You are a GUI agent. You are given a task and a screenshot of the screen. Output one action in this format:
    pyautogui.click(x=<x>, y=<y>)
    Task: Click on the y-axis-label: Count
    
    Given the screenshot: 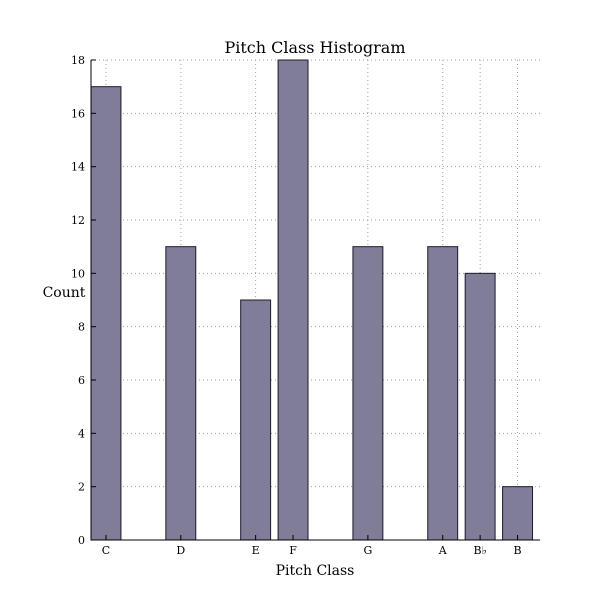 What is the action you would take?
    pyautogui.click(x=64, y=293)
    